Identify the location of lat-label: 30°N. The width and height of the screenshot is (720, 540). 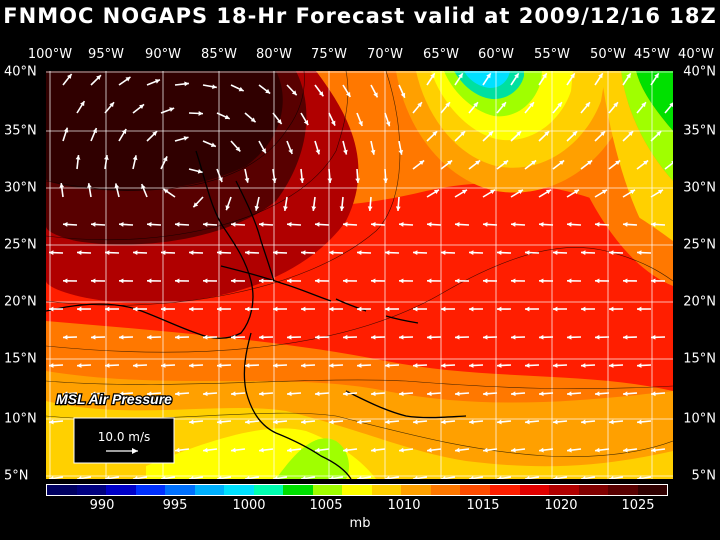
(699, 188).